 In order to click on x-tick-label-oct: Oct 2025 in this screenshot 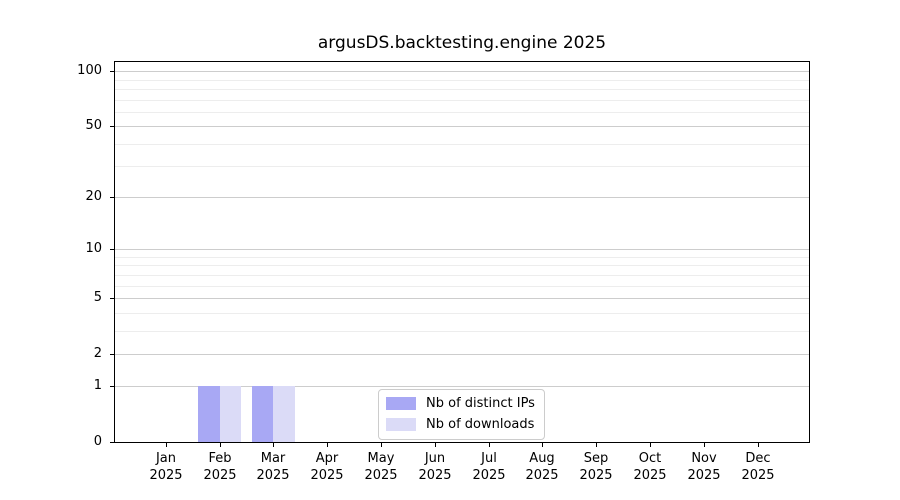, I will do `click(650, 467)`.